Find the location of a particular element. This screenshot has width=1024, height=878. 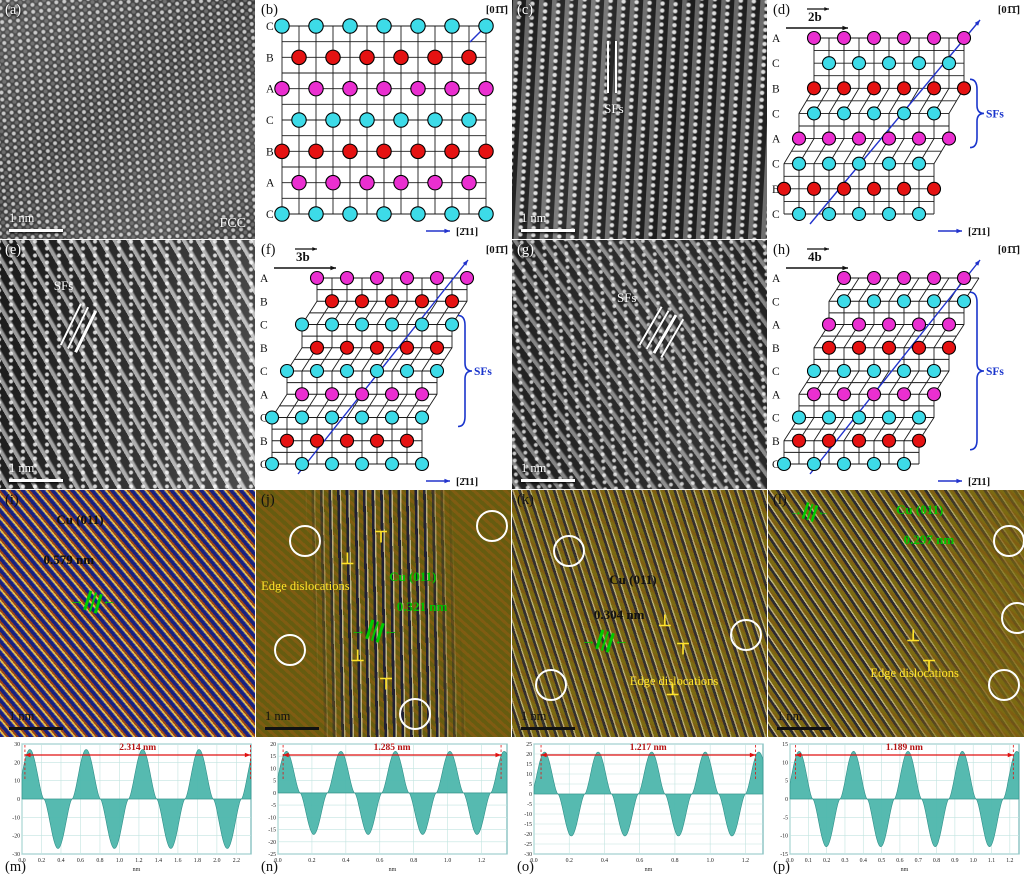

sf-lines is located at coordinates (612, 66).